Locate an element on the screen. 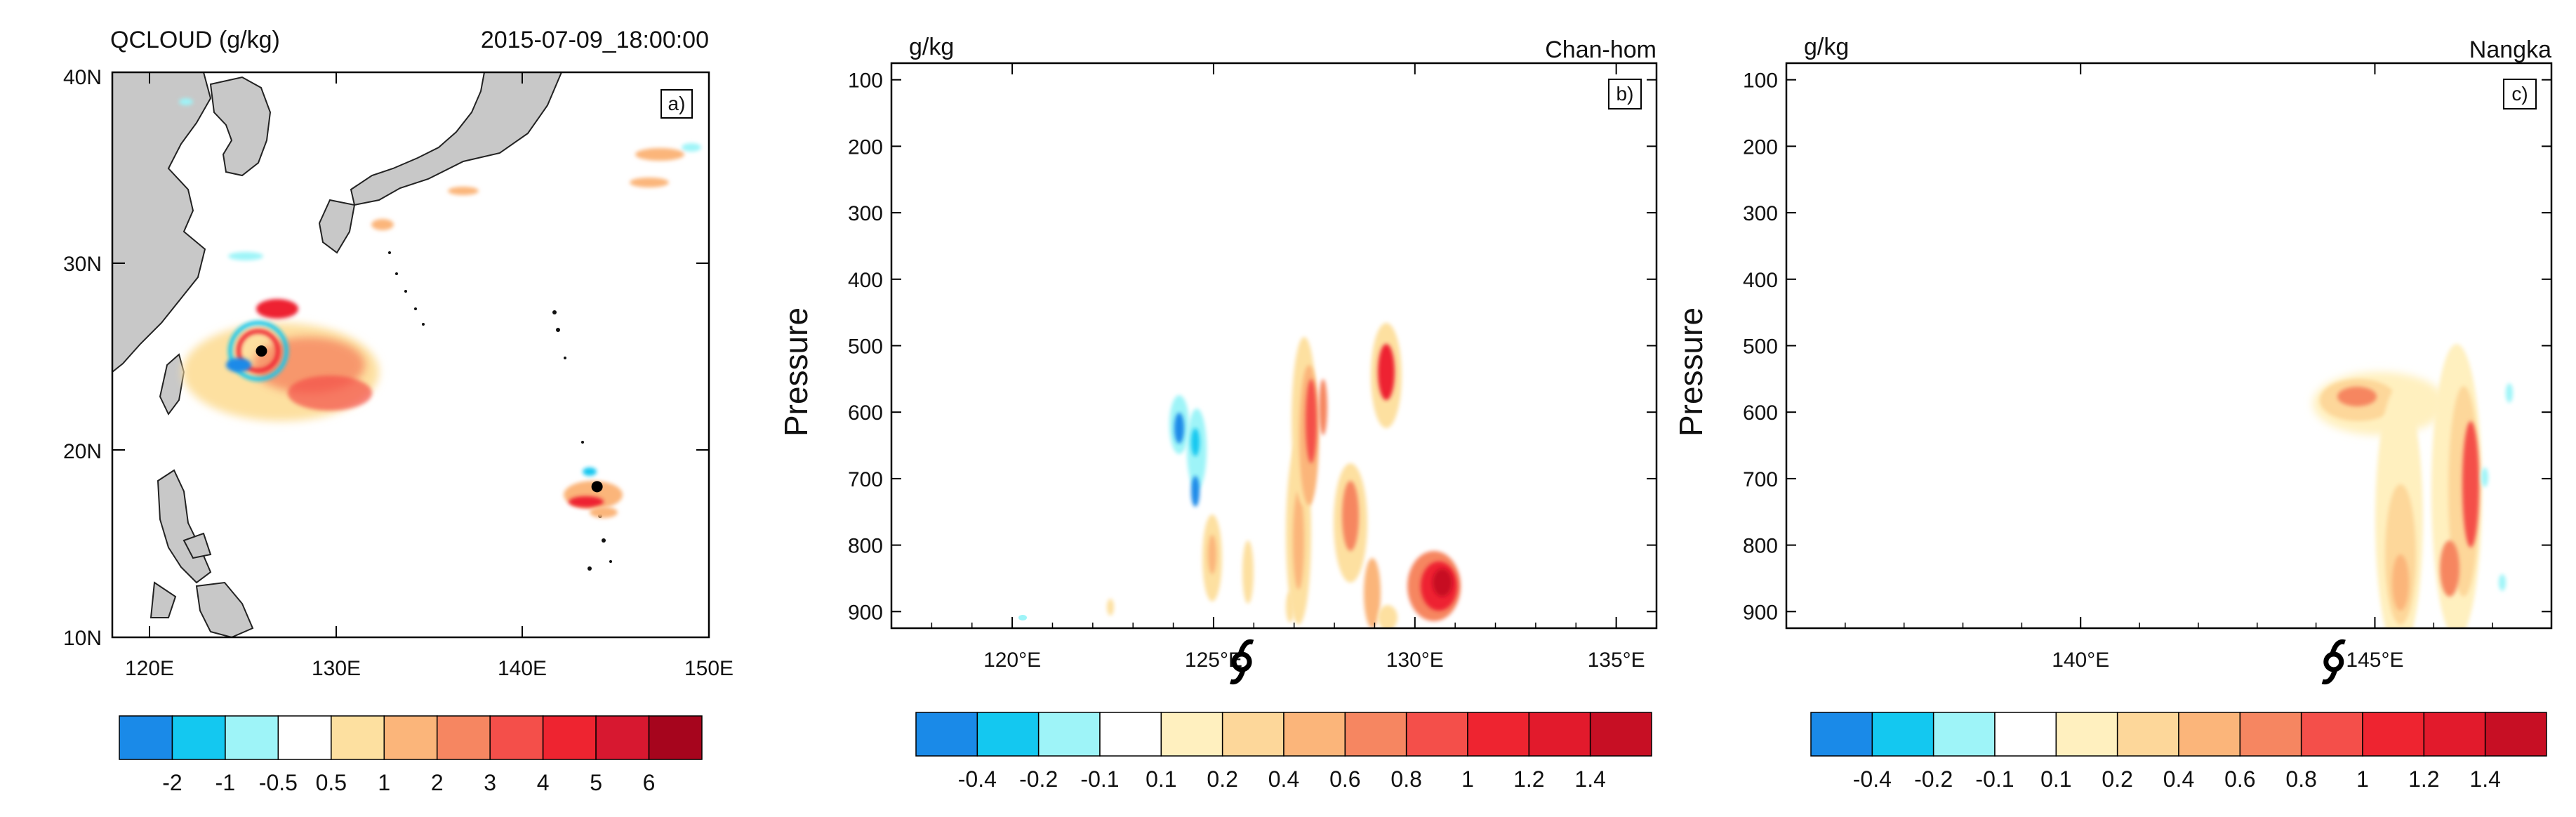  panel-c-typhoon-marker is located at coordinates (2334, 662).